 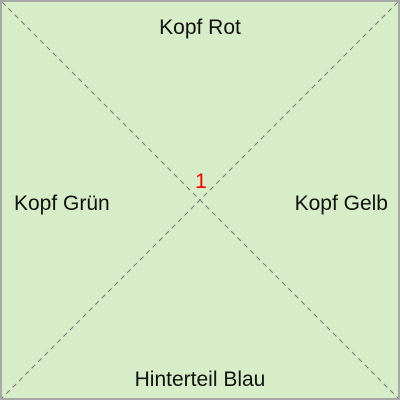 What do you see at coordinates (341, 203) in the screenshot?
I see `edge-label-right: Kopf Gelb` at bounding box center [341, 203].